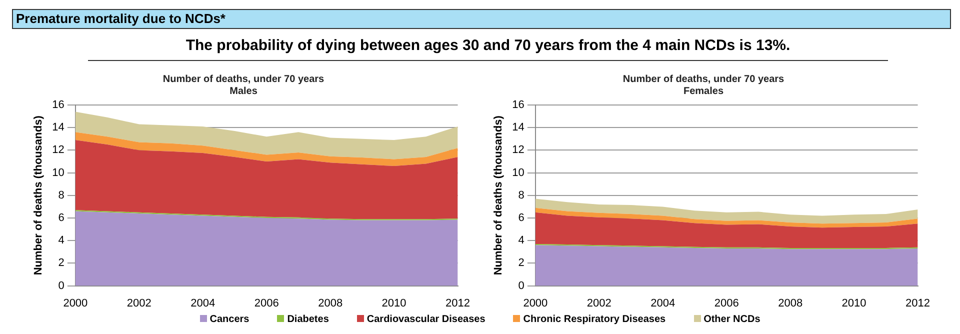  What do you see at coordinates (703, 91) in the screenshot?
I see `chart-subtitle: Females` at bounding box center [703, 91].